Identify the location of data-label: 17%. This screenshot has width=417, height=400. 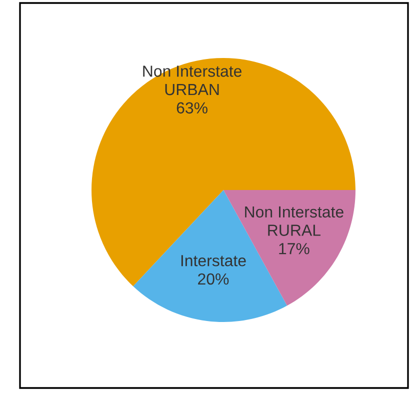
(294, 248).